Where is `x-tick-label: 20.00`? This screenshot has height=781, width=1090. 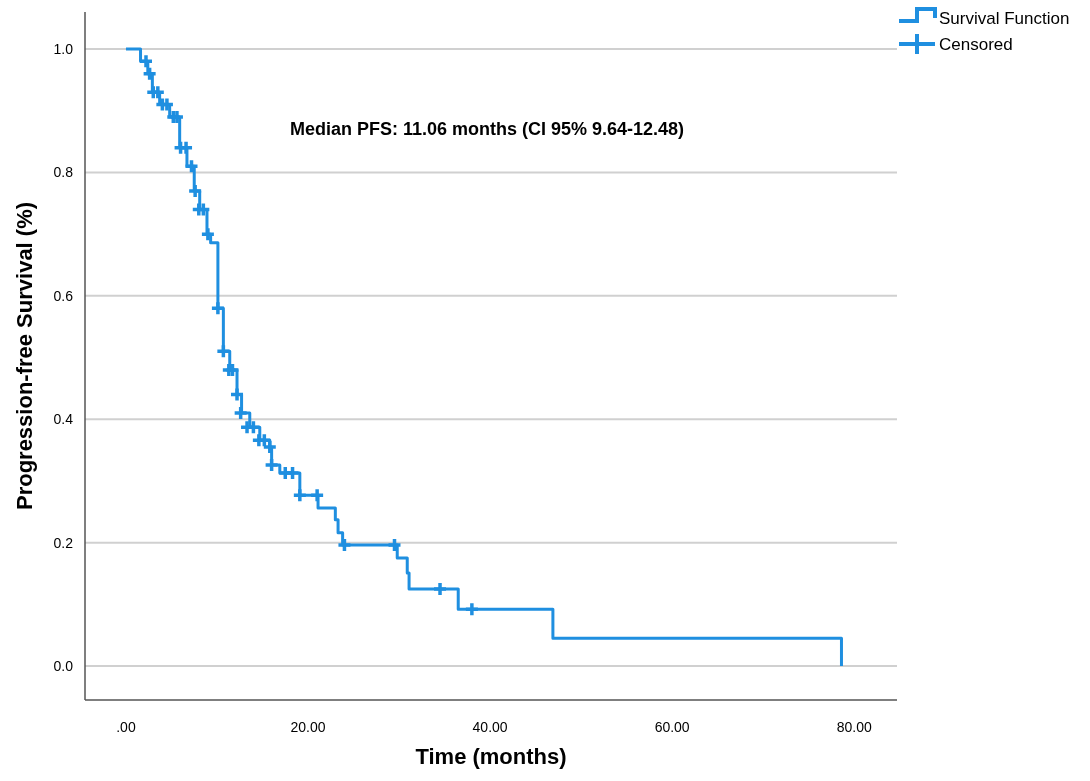
x-tick-label: 20.00 is located at coordinates (308, 727).